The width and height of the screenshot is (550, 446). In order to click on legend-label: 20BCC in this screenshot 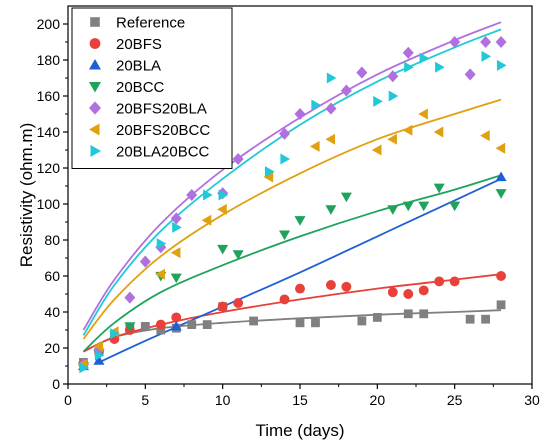, I will do `click(140, 87)`.